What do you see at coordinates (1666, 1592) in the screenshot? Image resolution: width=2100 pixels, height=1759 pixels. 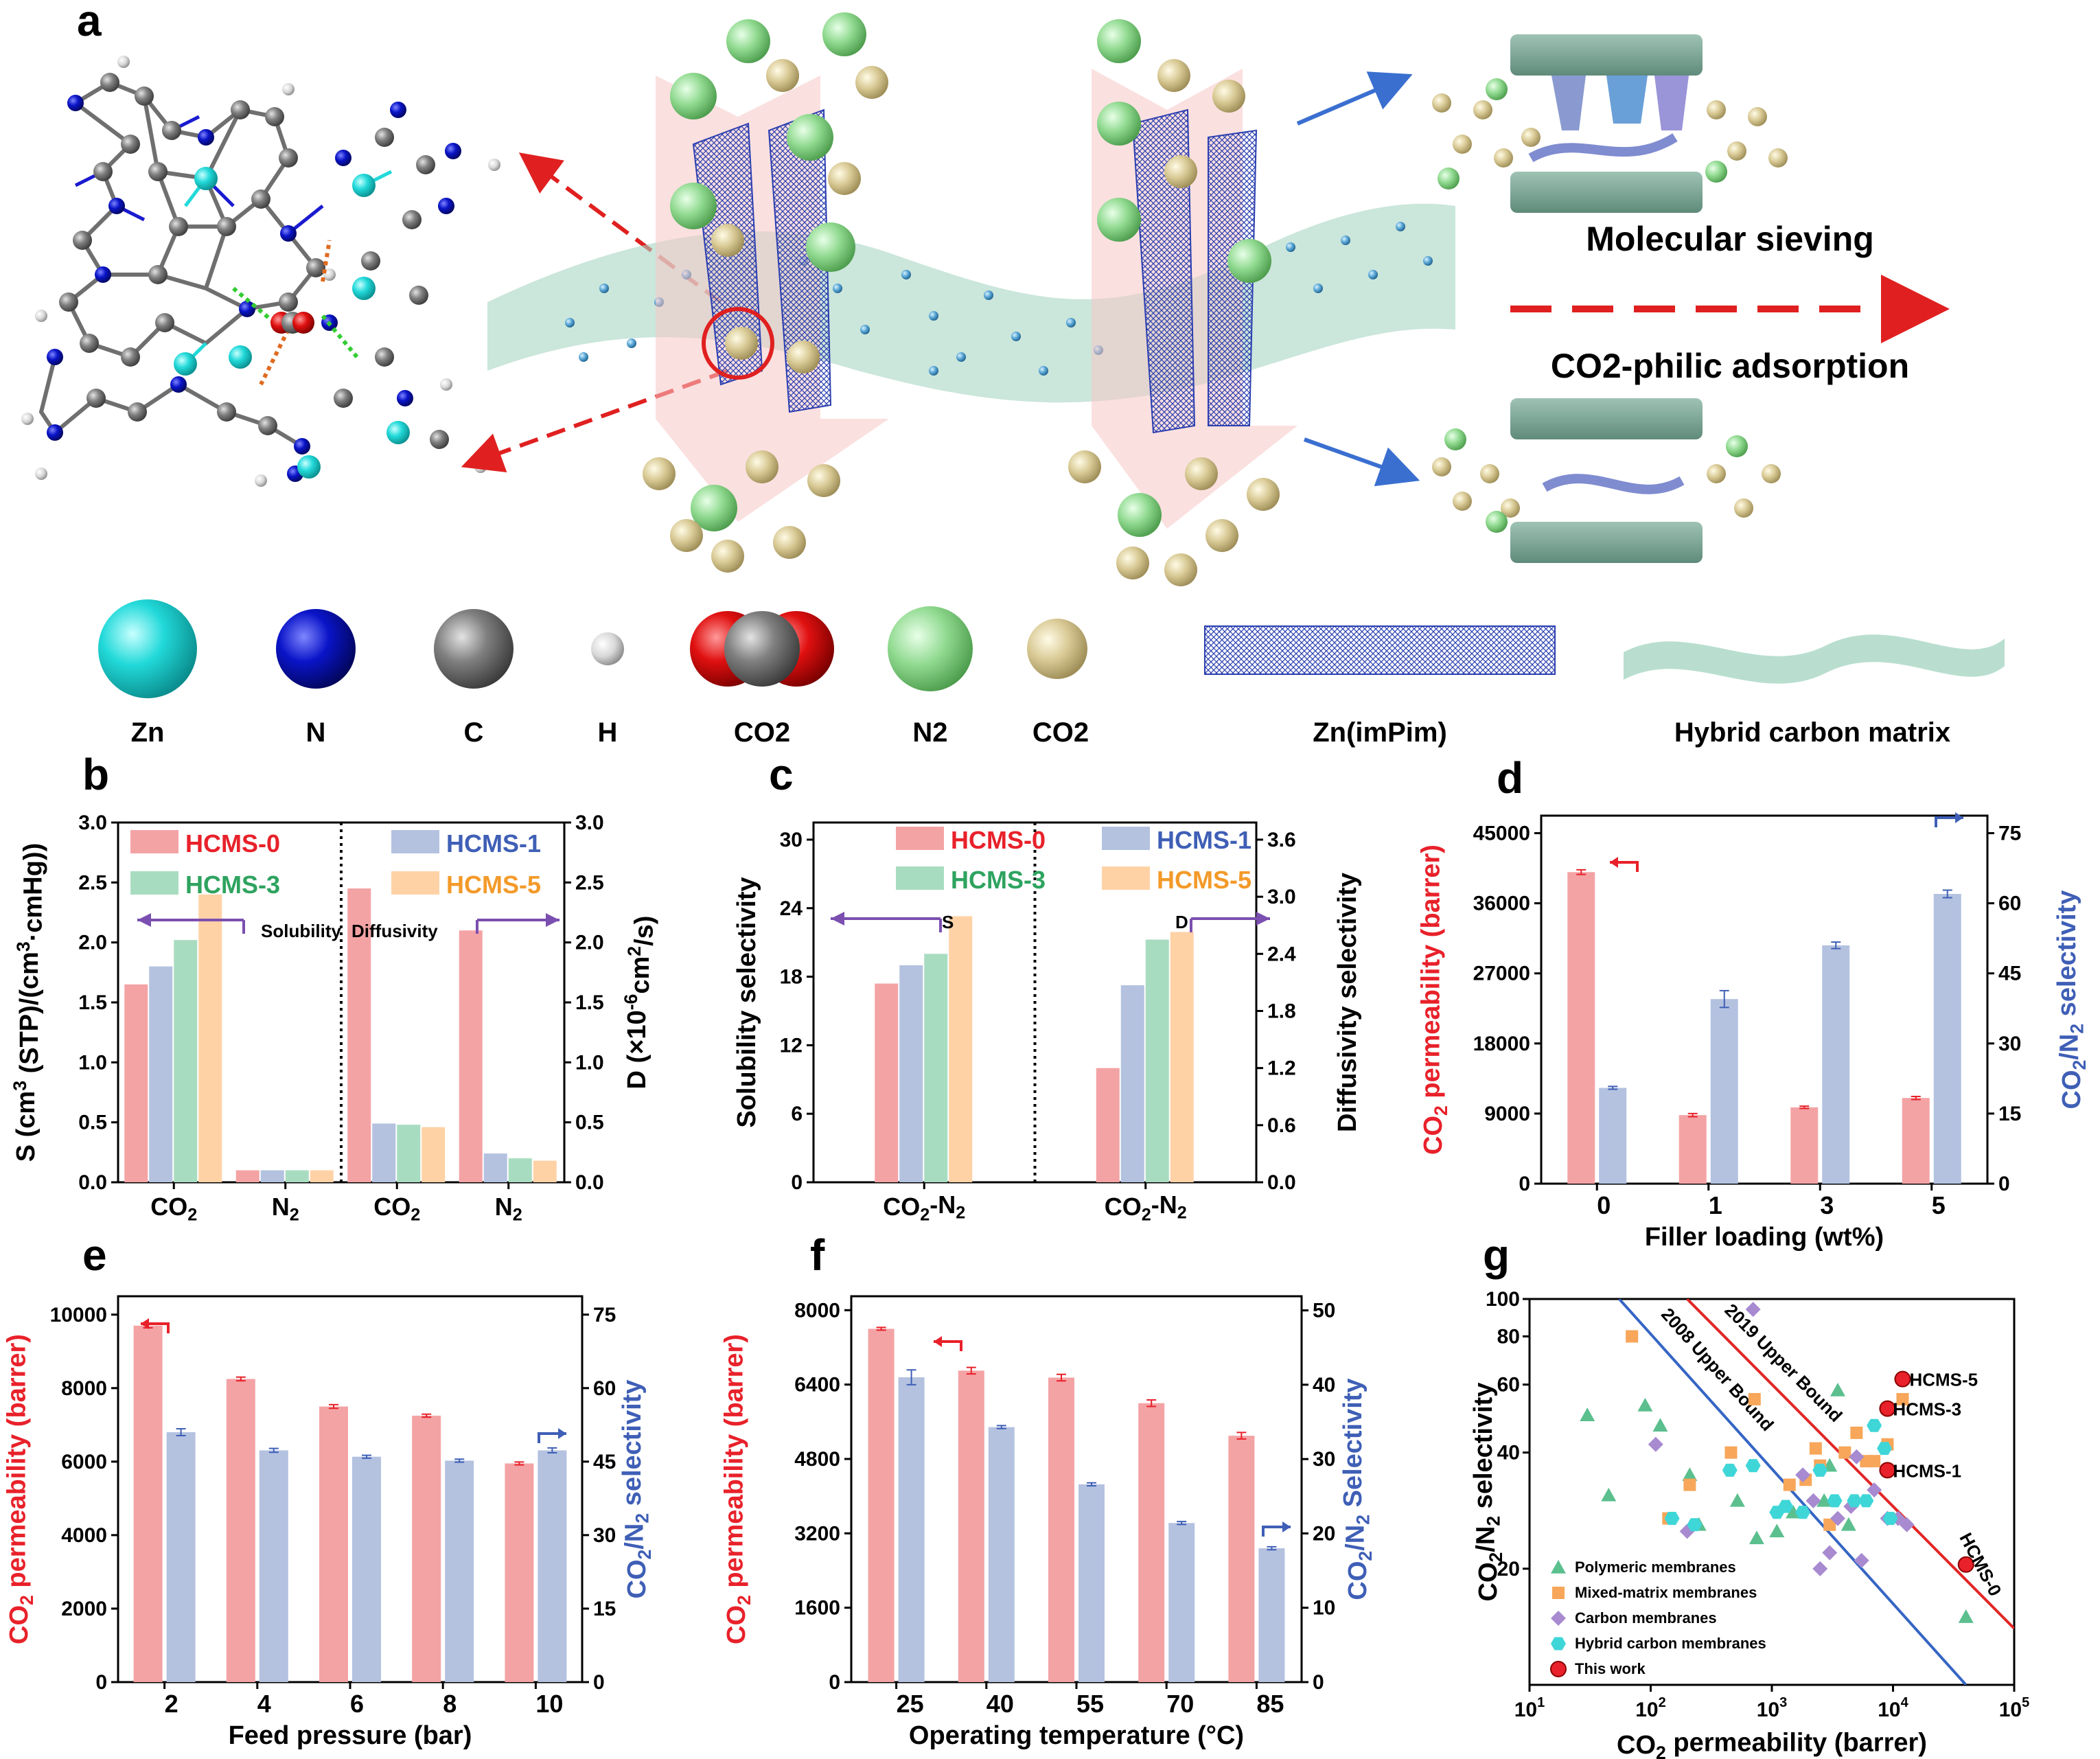 I see `legend-label: Mixed-matrix membranes` at bounding box center [1666, 1592].